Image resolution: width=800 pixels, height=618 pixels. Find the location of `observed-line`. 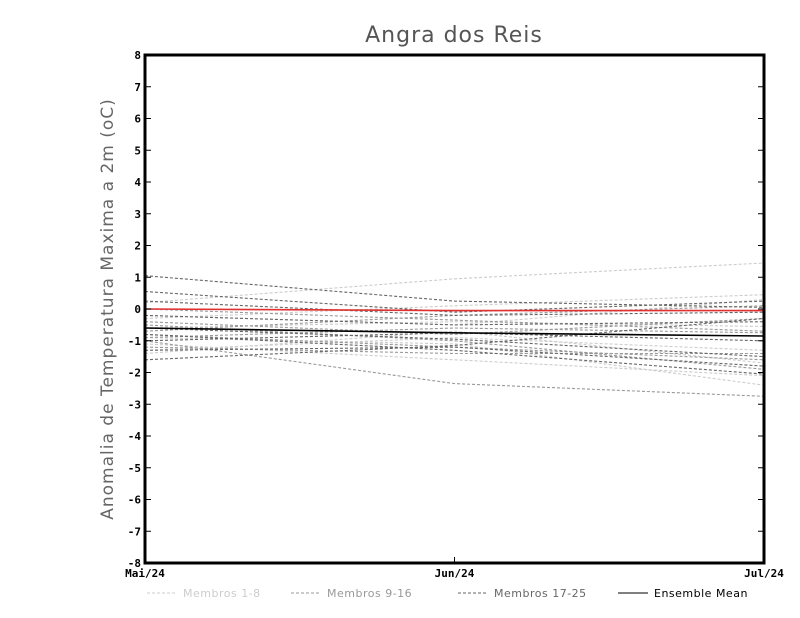

observed-line is located at coordinates (454, 310).